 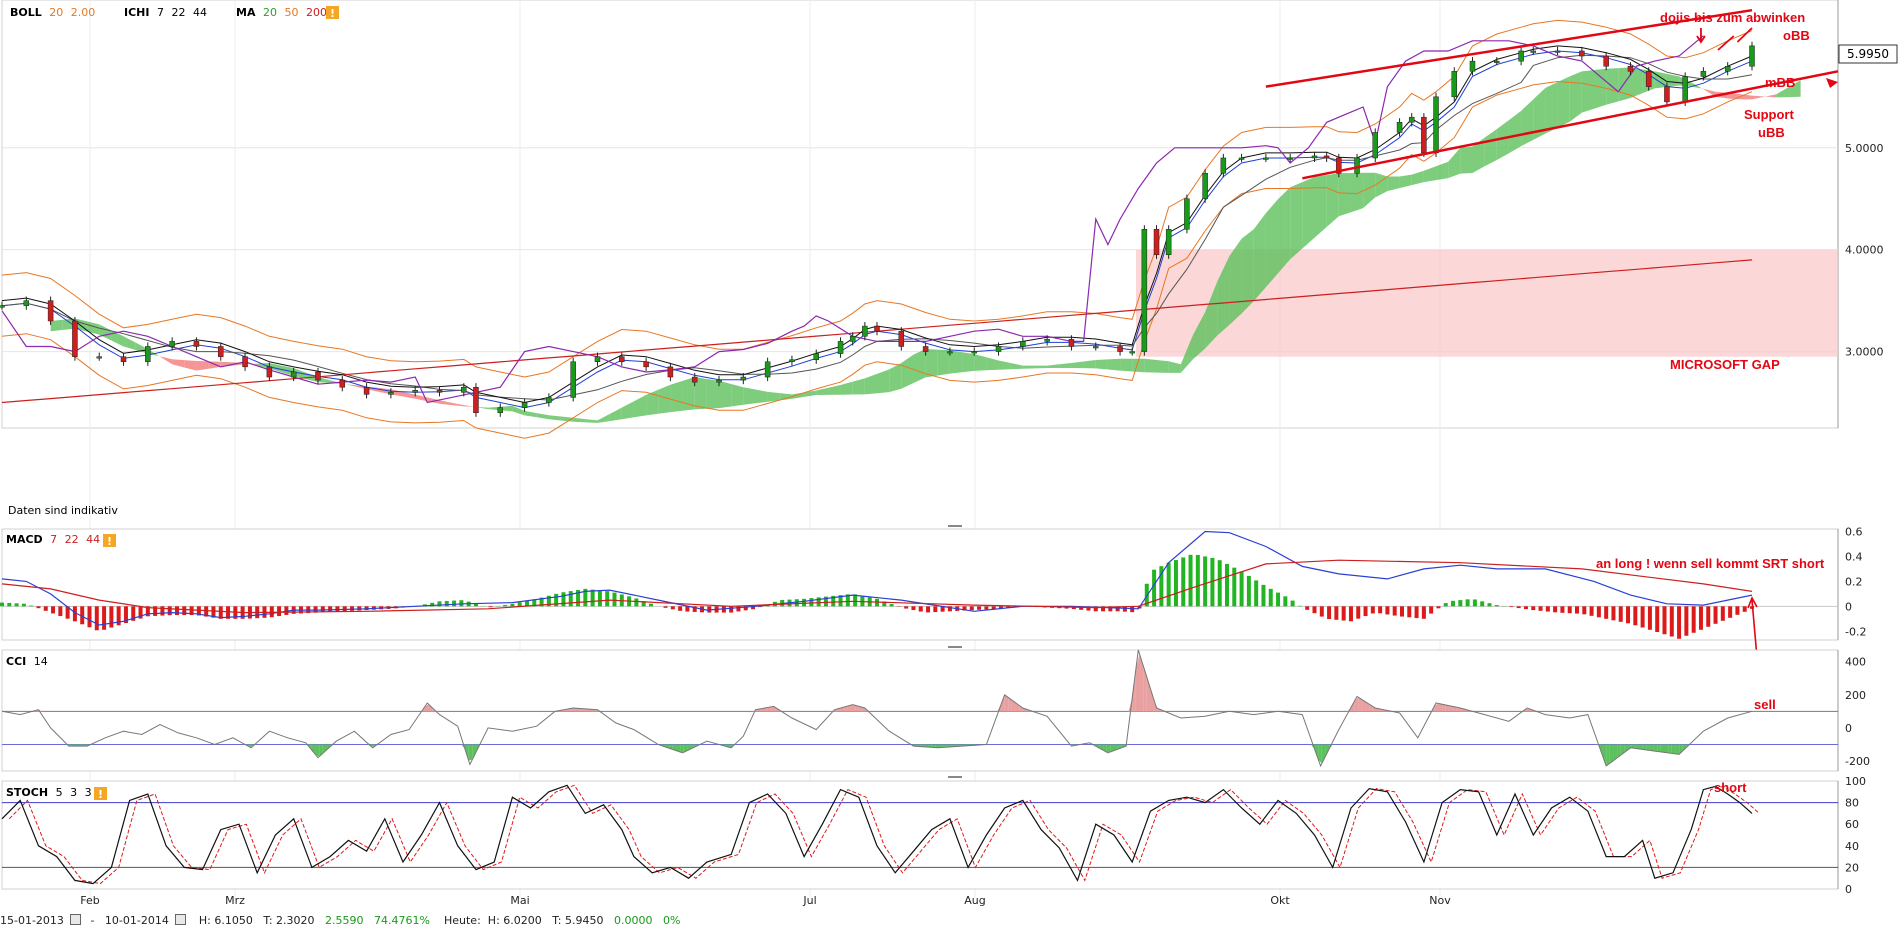 What do you see at coordinates (402, 920) in the screenshot?
I see `footer-pct: 74.4761%` at bounding box center [402, 920].